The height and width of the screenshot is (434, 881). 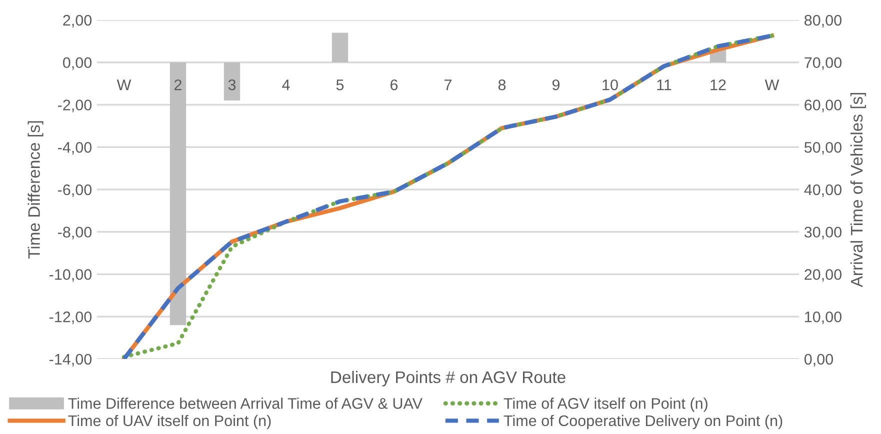 I want to click on y2-tick-label: 20,00, so click(x=823, y=275).